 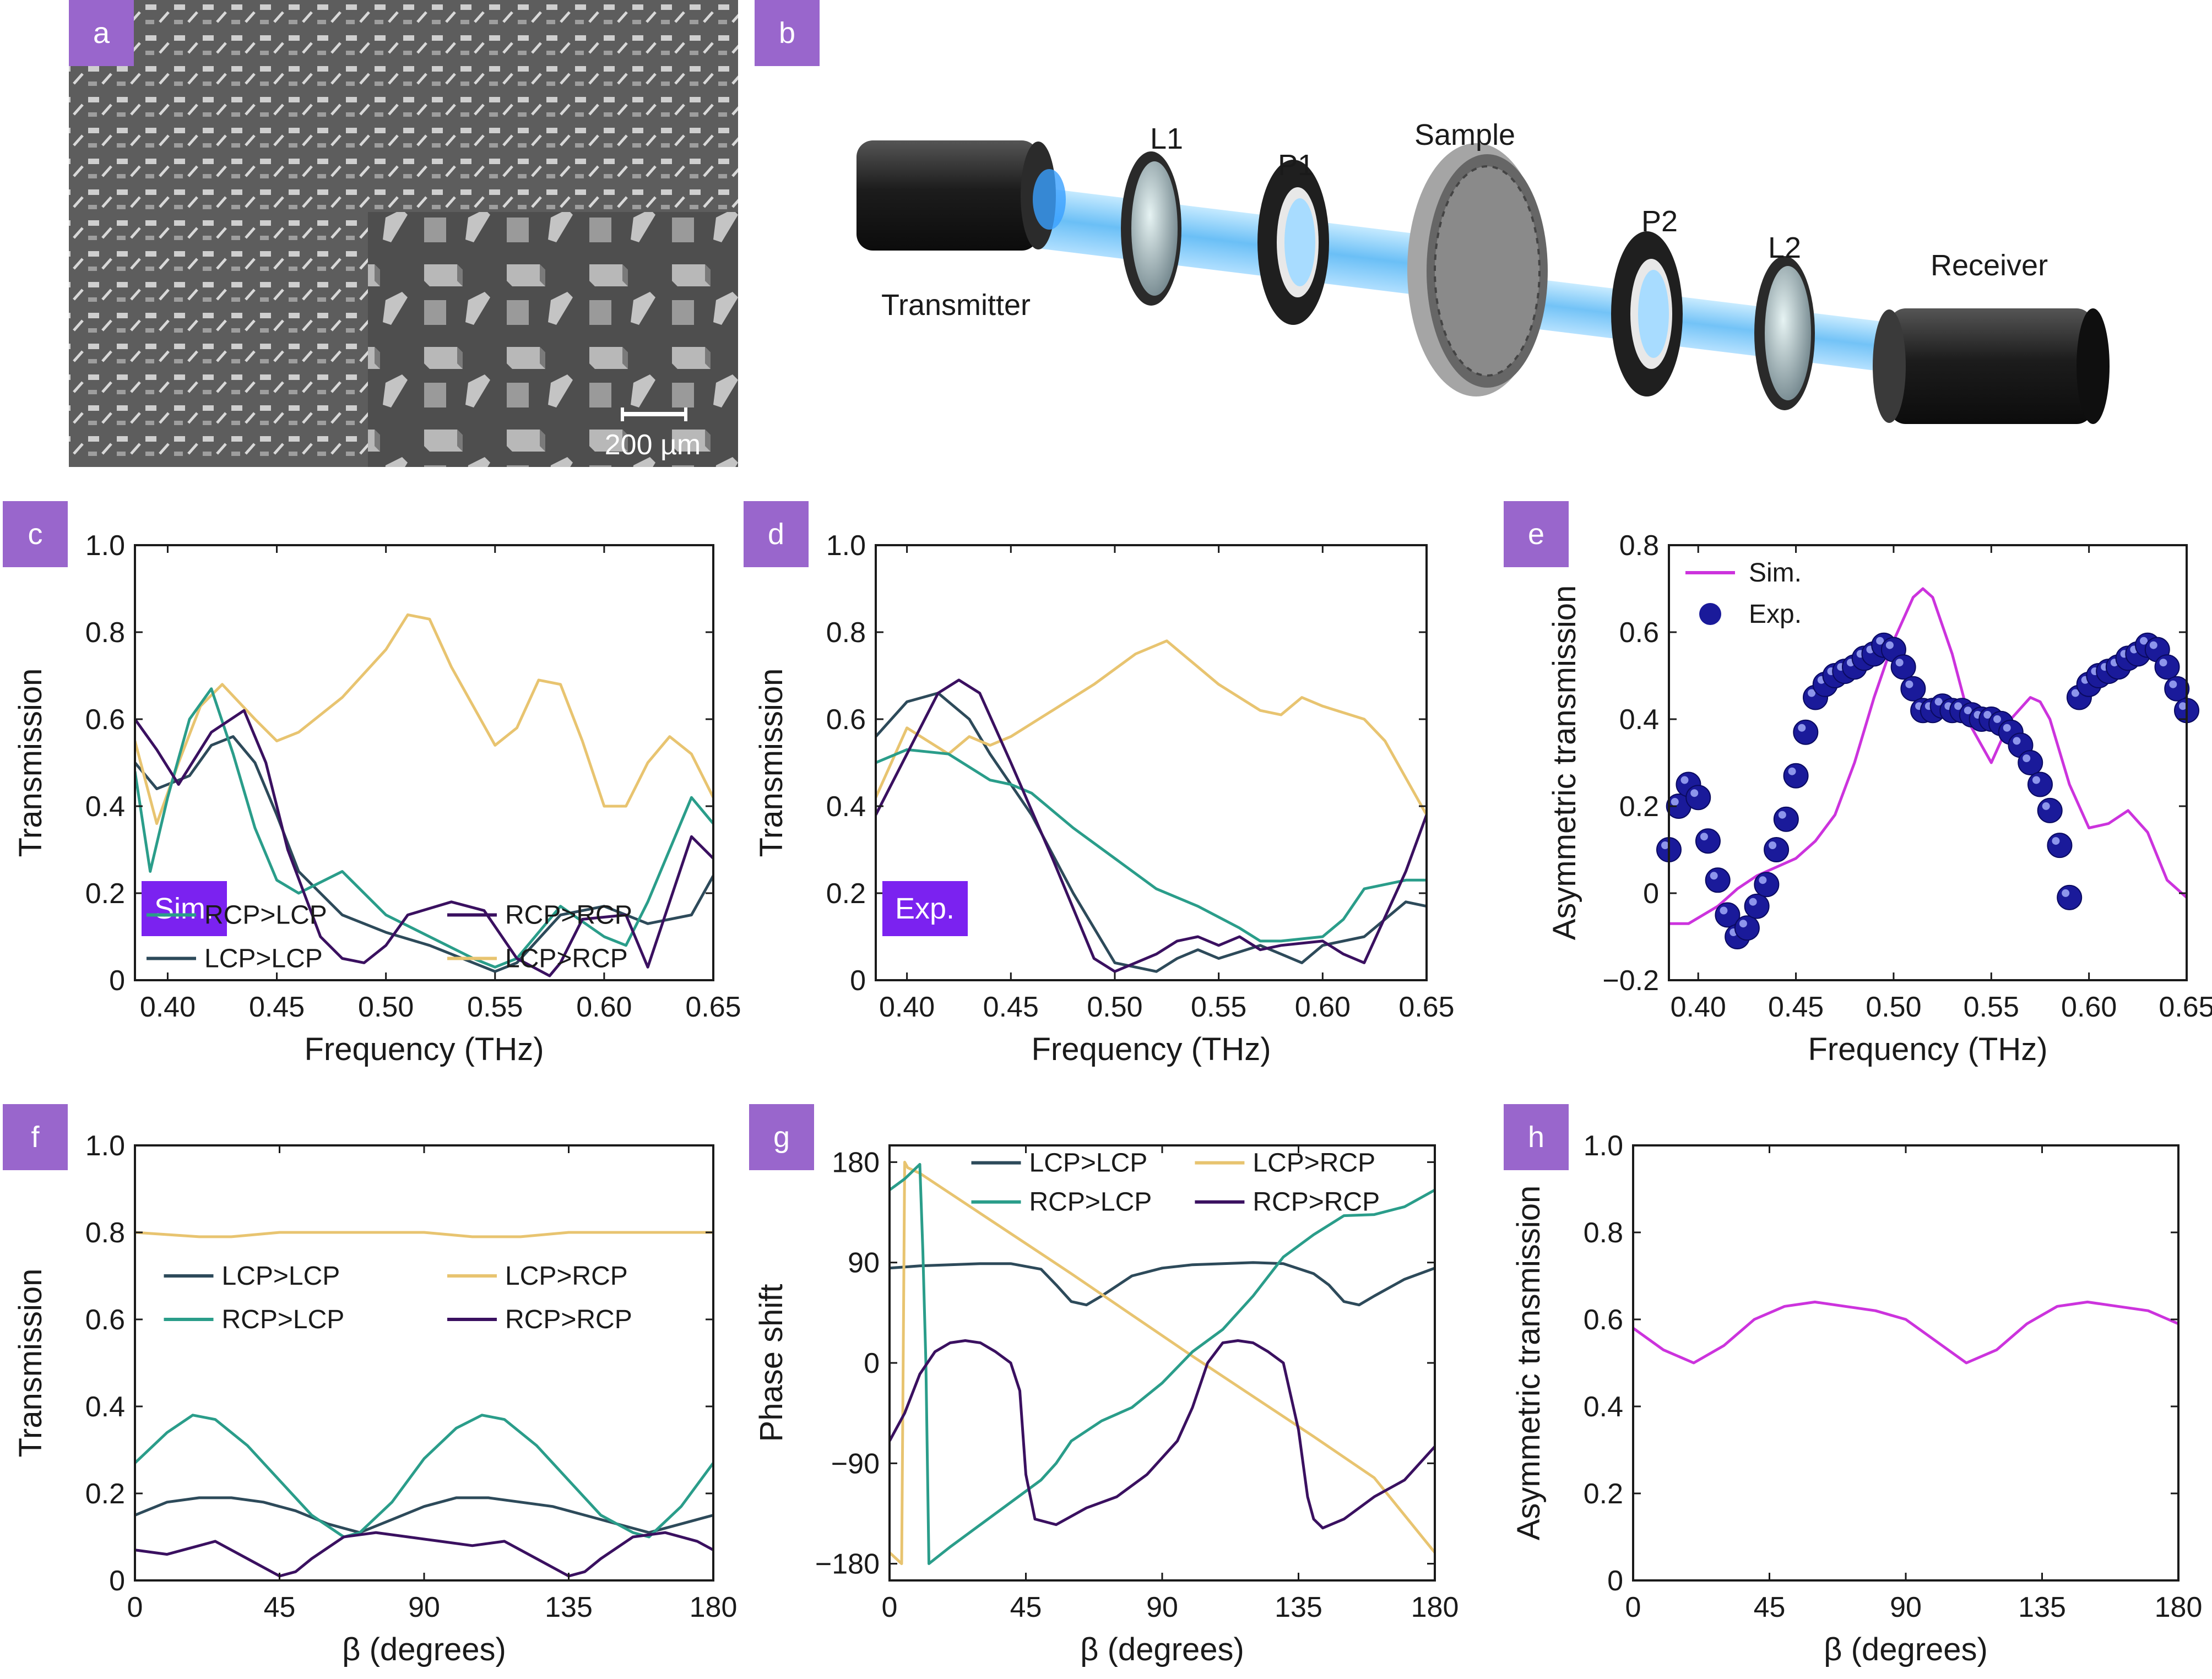 I want to click on polarizer-p1, so click(x=1293, y=243).